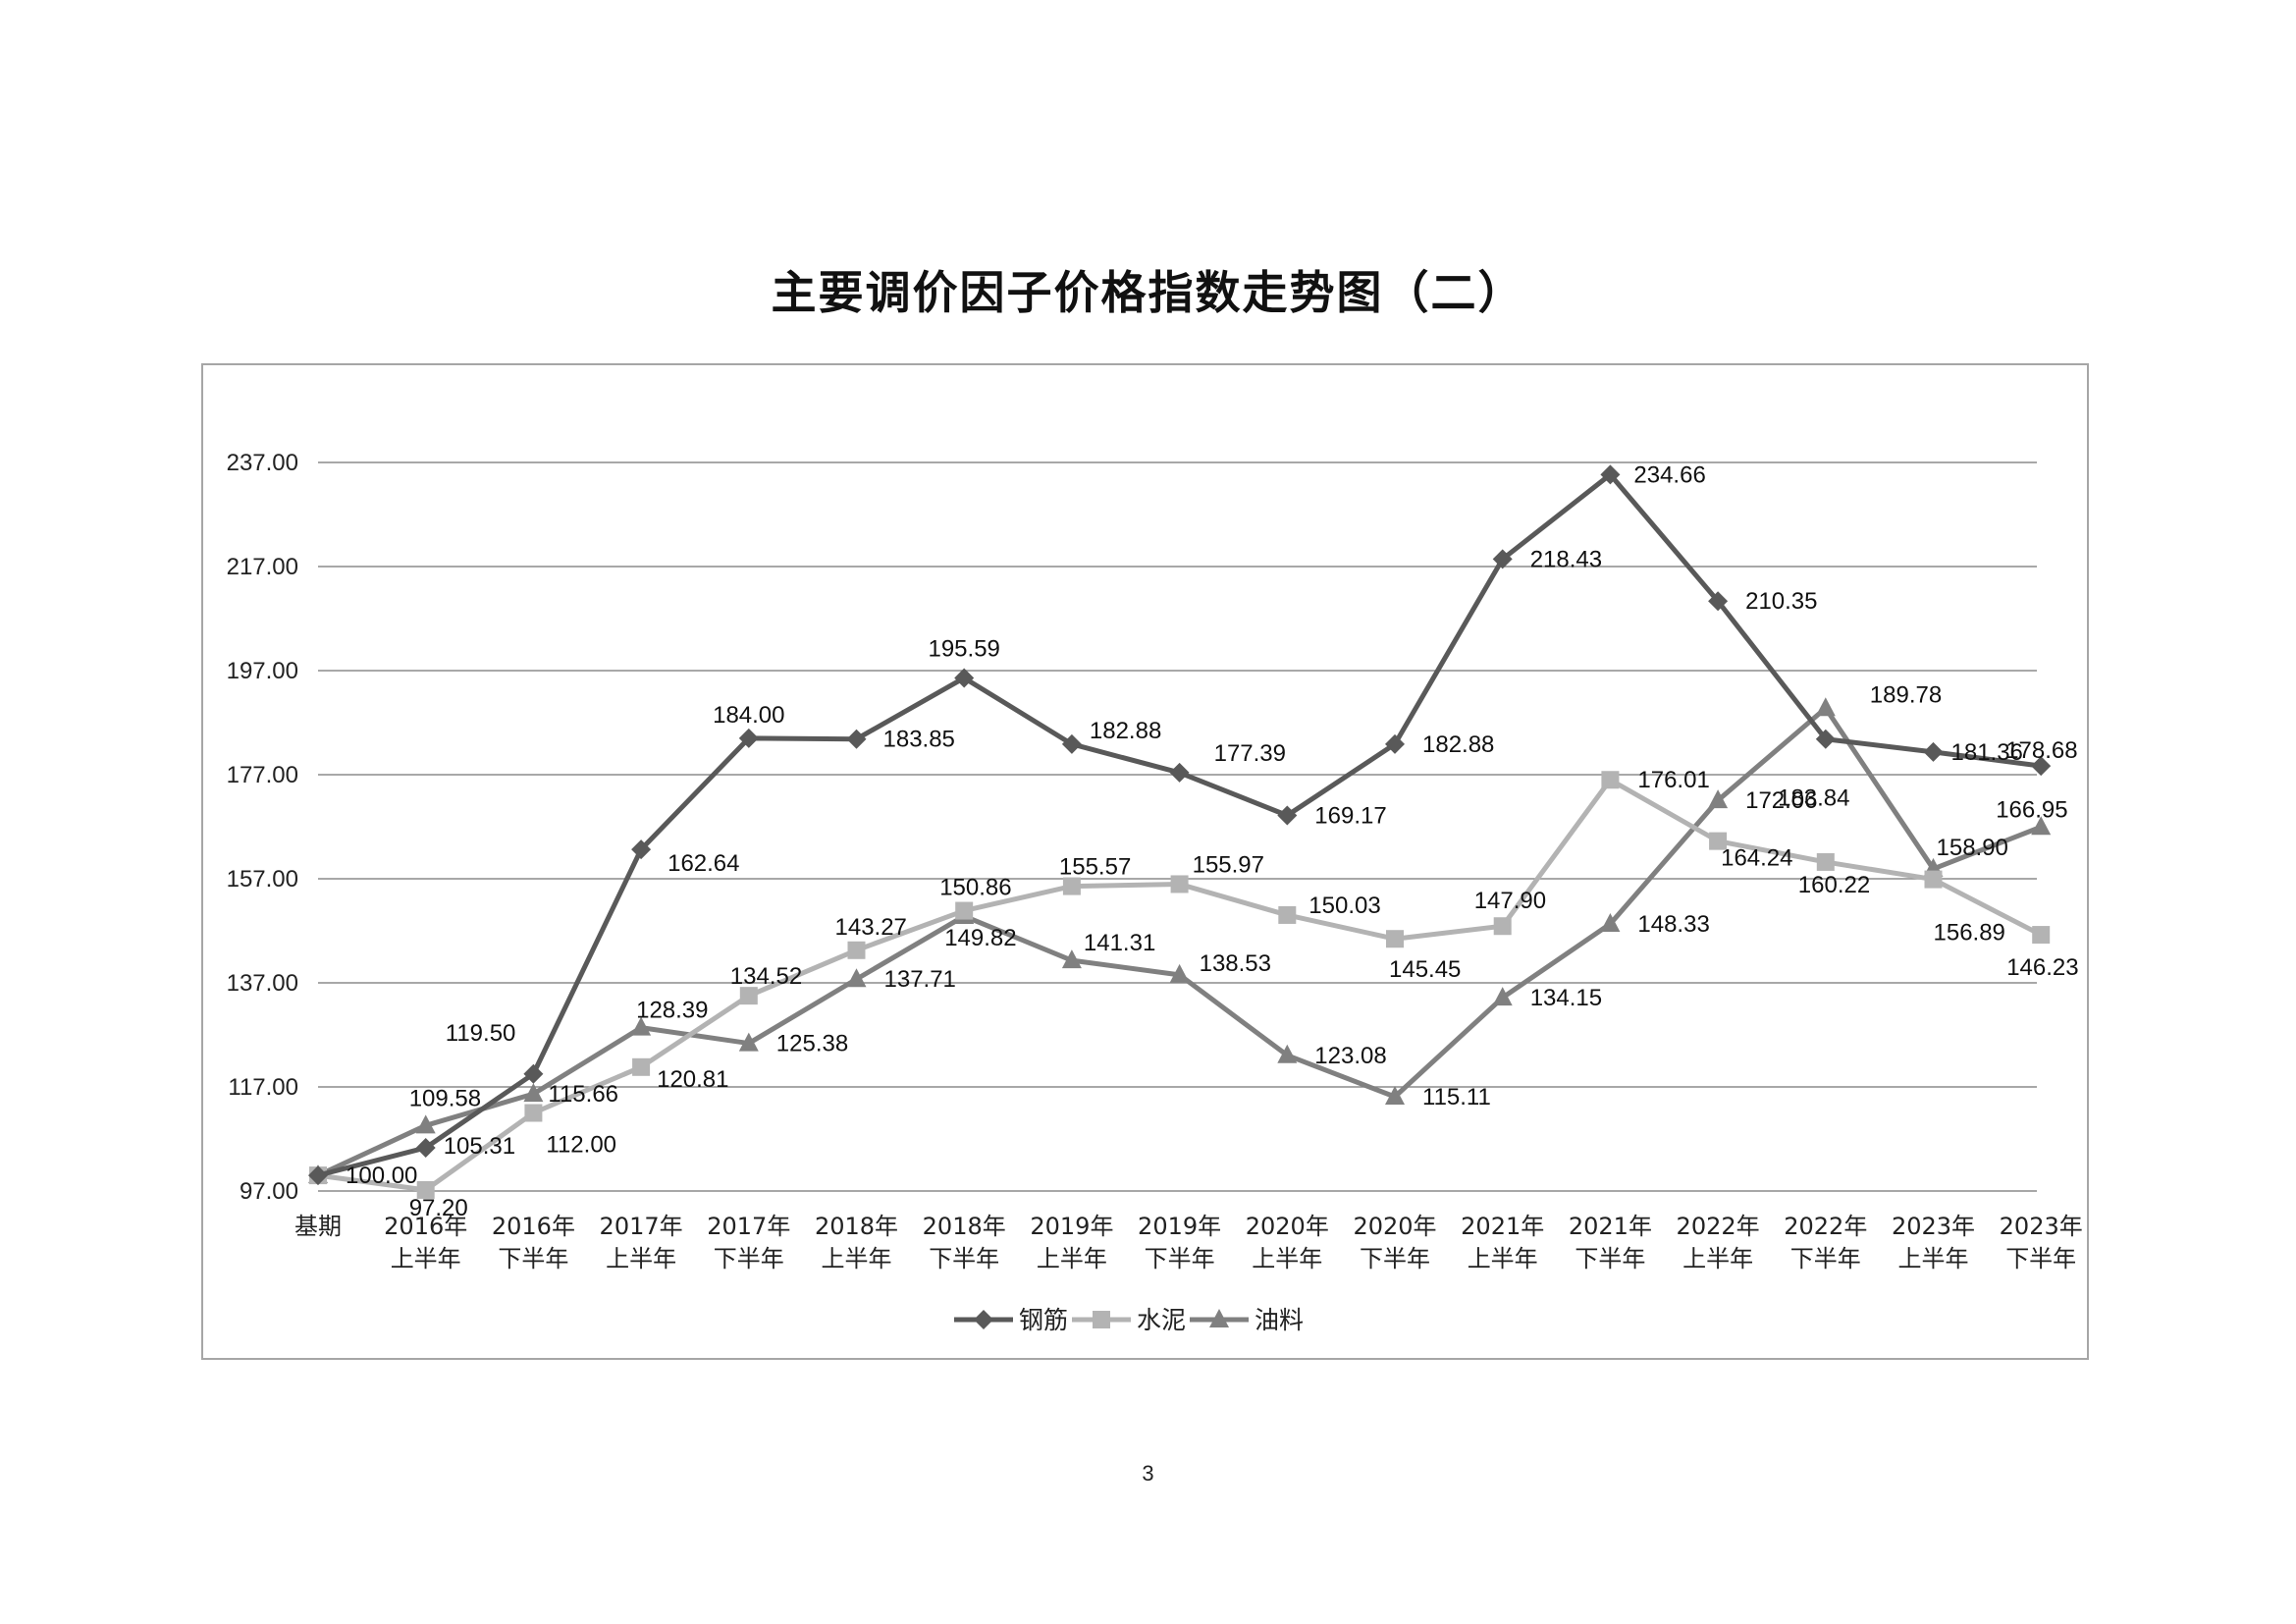 The image size is (2296, 1624). What do you see at coordinates (1044, 1320) in the screenshot?
I see `legend-label: 钢筋` at bounding box center [1044, 1320].